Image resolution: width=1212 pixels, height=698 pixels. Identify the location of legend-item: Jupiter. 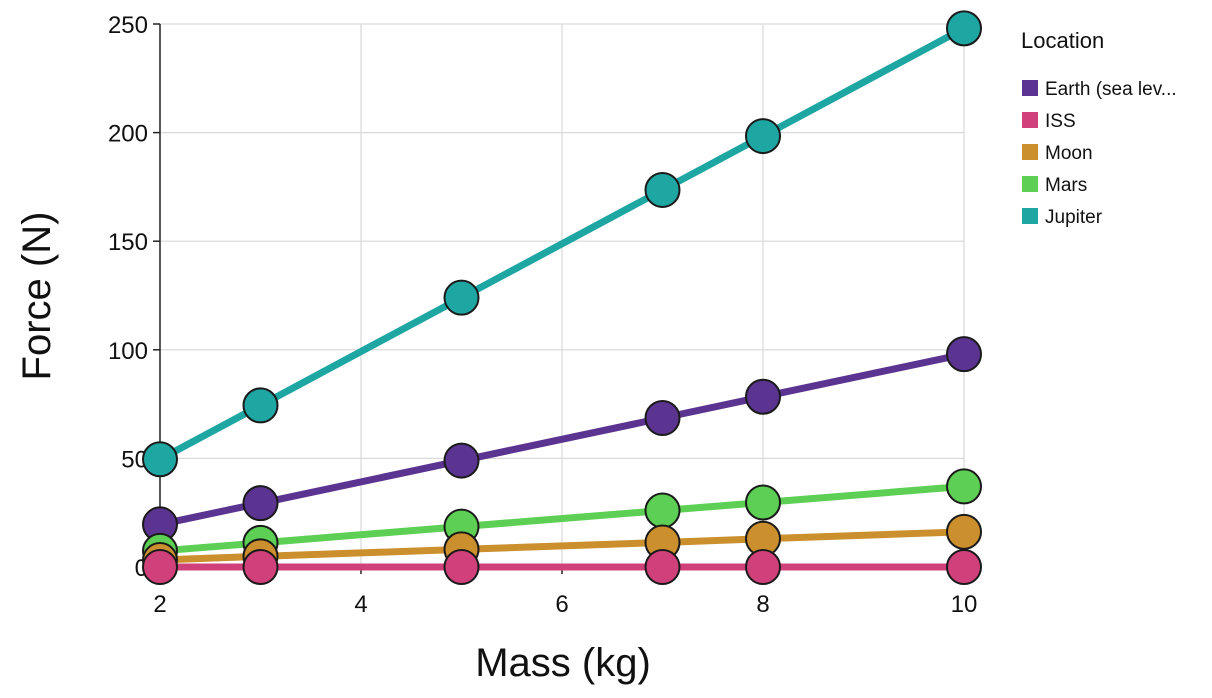
(1062, 217).